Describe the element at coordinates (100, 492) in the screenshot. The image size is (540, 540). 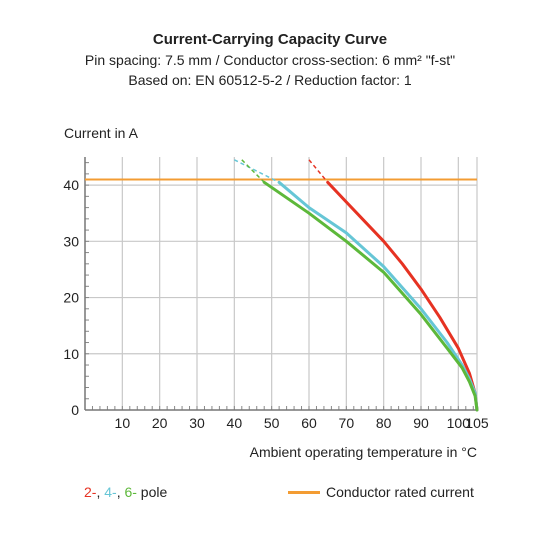
I see `legend-sep-1: ,` at that location.